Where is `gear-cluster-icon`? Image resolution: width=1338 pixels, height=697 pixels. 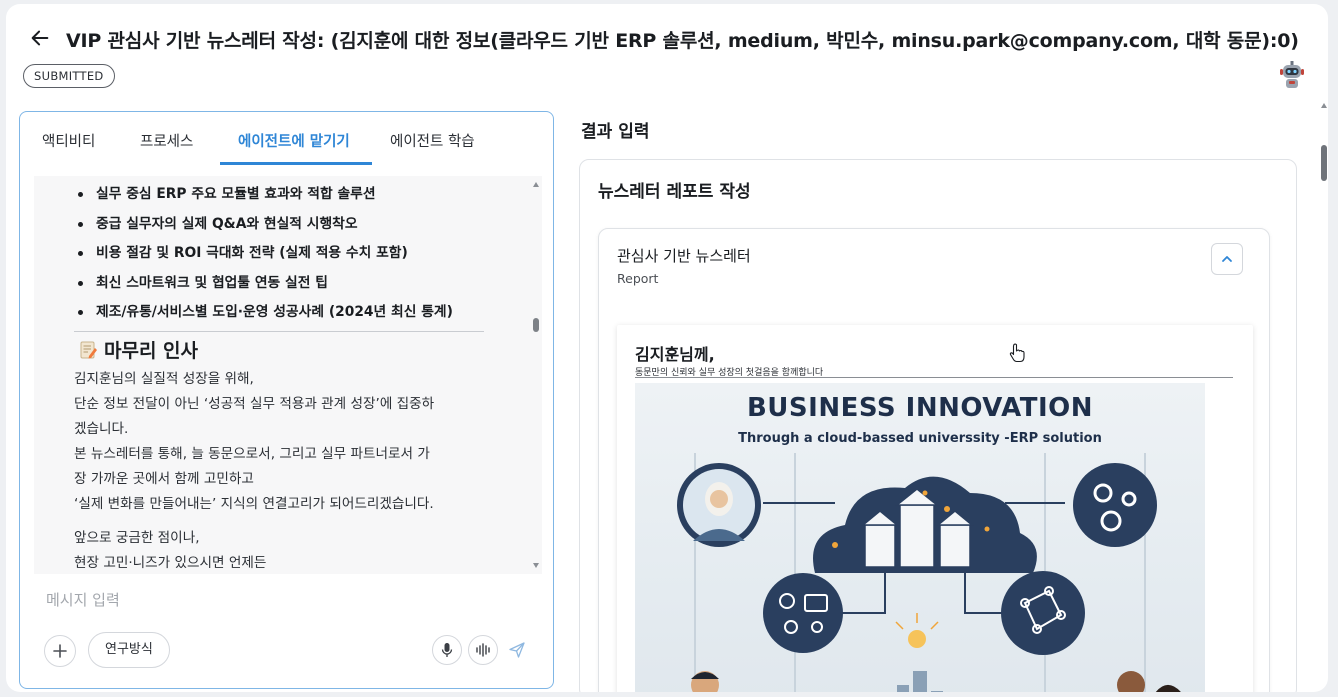
gear-cluster-icon is located at coordinates (1115, 505).